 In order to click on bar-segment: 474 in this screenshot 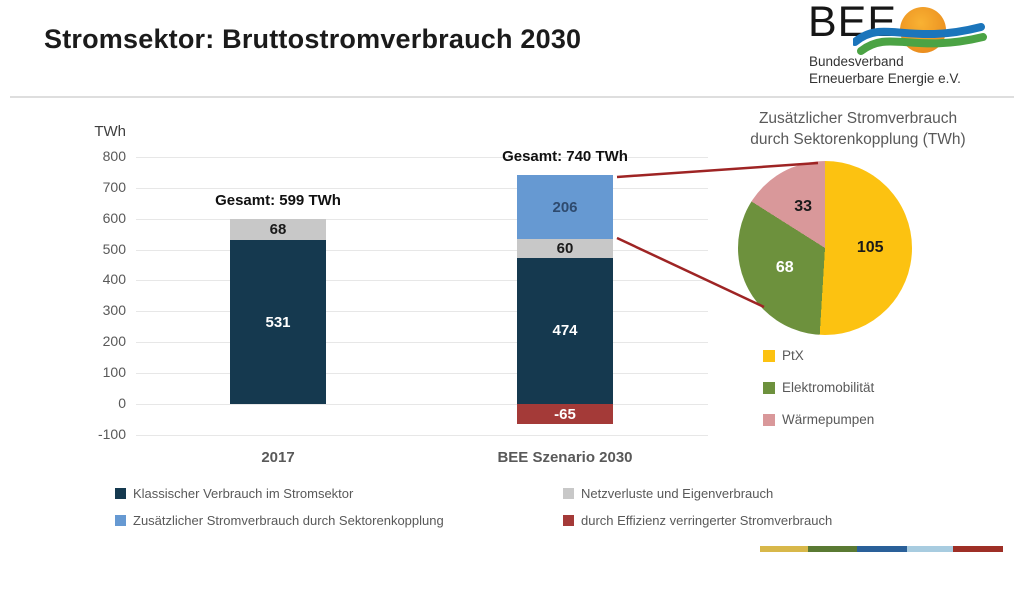, I will do `click(565, 330)`.